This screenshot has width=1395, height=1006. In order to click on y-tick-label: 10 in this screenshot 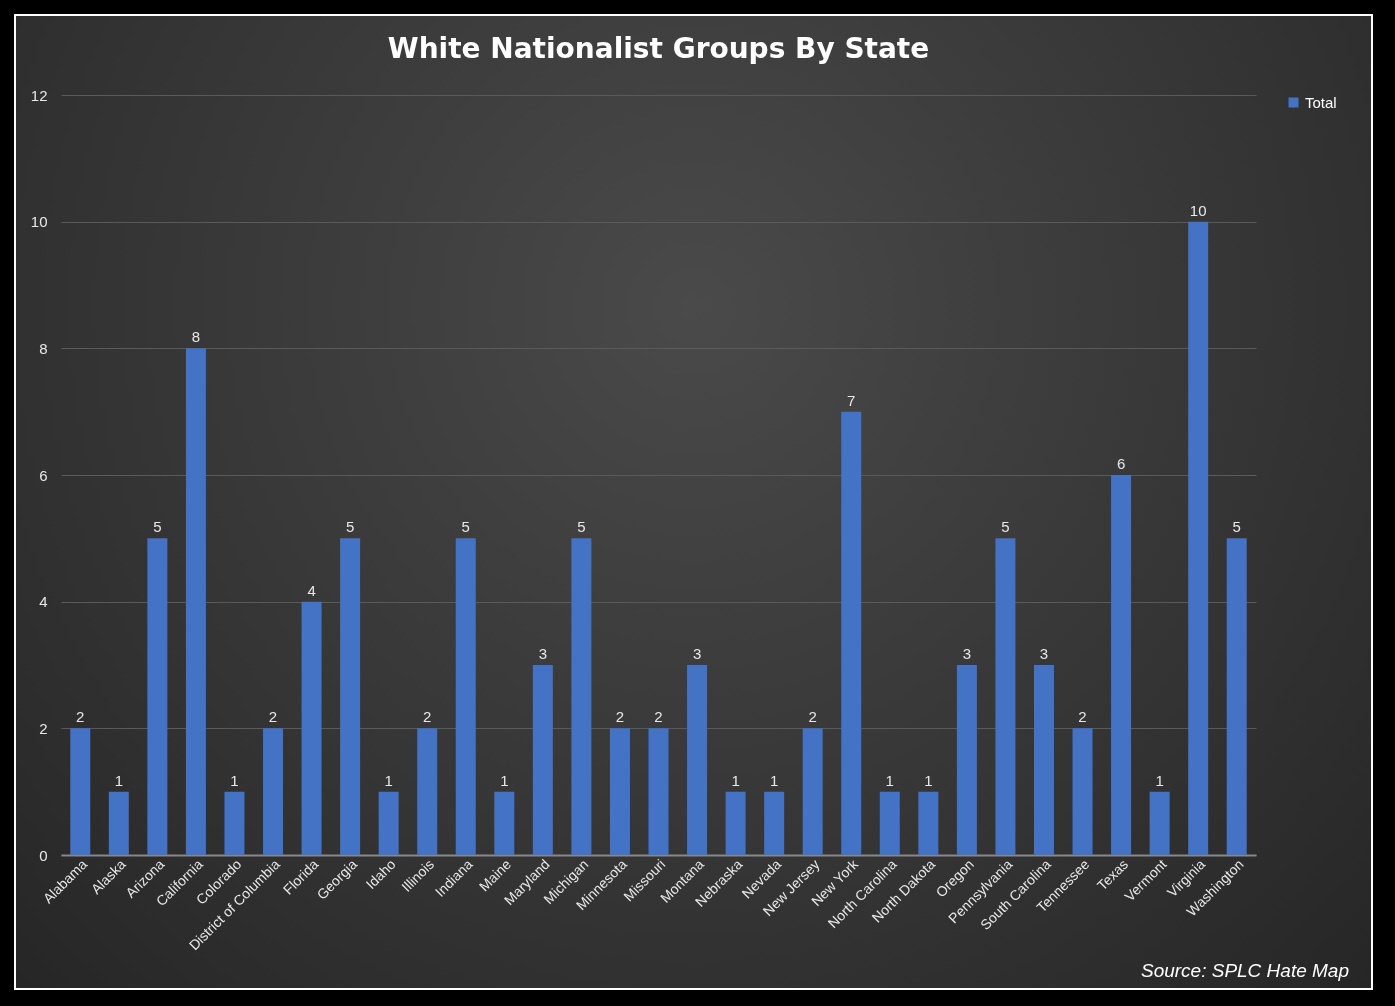, I will do `click(39, 222)`.